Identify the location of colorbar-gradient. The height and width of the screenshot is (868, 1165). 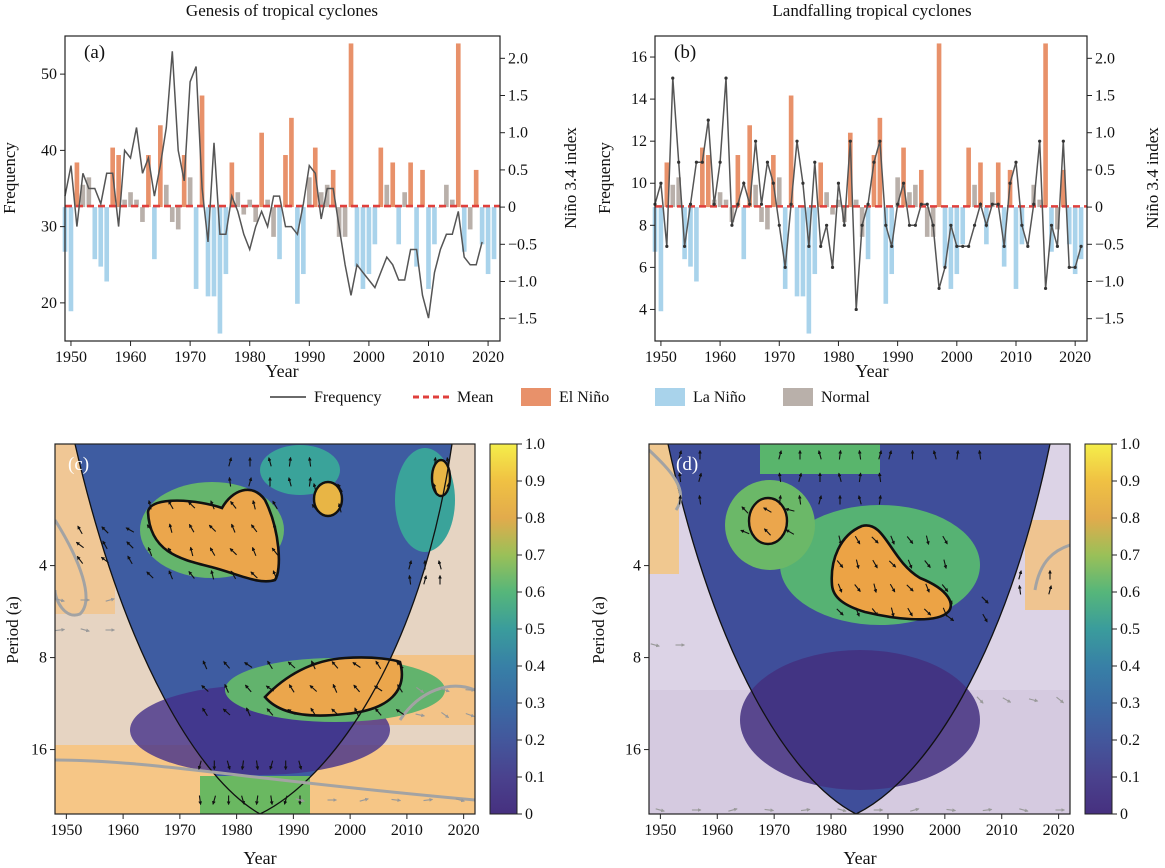
(503, 629).